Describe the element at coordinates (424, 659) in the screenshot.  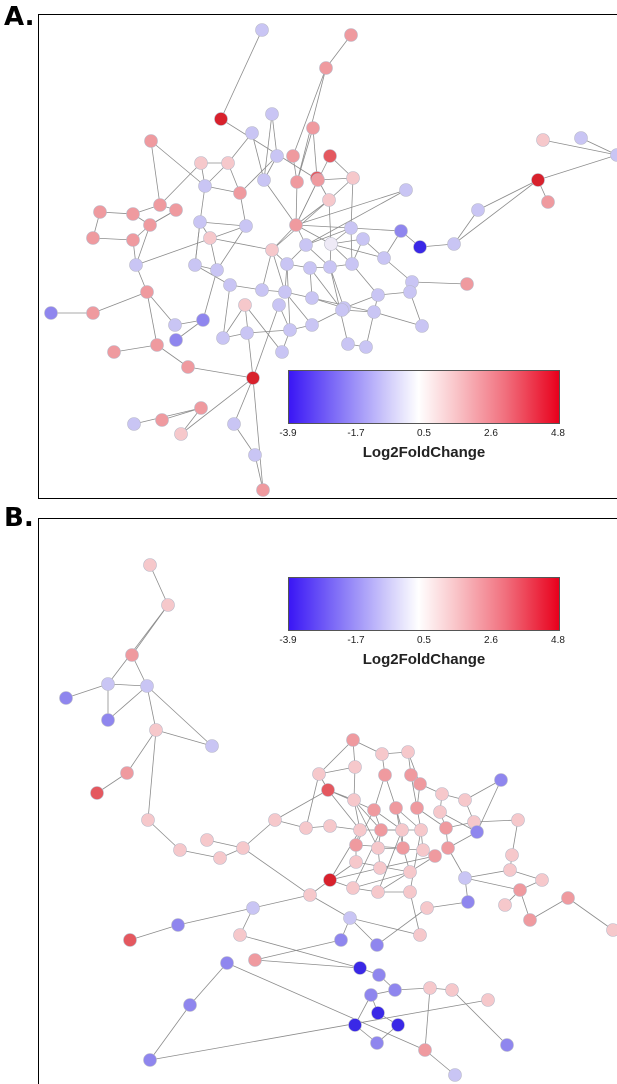
I see `legend-b-title: Log2FoldChange` at that location.